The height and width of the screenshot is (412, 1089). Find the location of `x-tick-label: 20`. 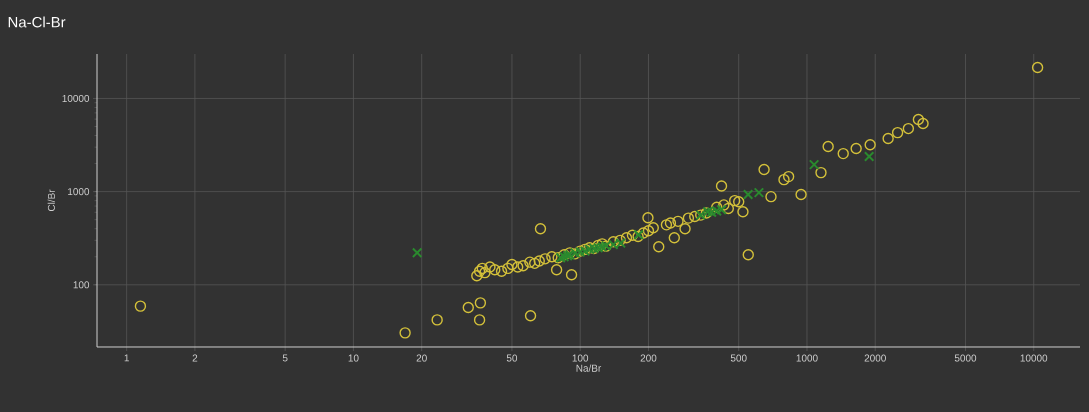

x-tick-label: 20 is located at coordinates (421, 358).